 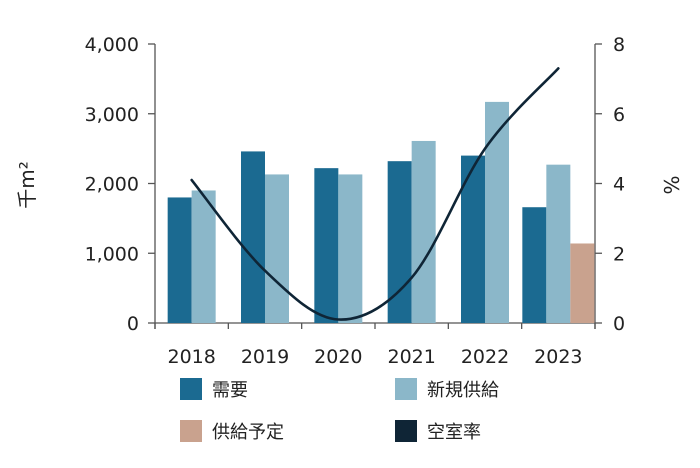 I want to click on y-left-tick-label: 1,000, so click(x=112, y=254).